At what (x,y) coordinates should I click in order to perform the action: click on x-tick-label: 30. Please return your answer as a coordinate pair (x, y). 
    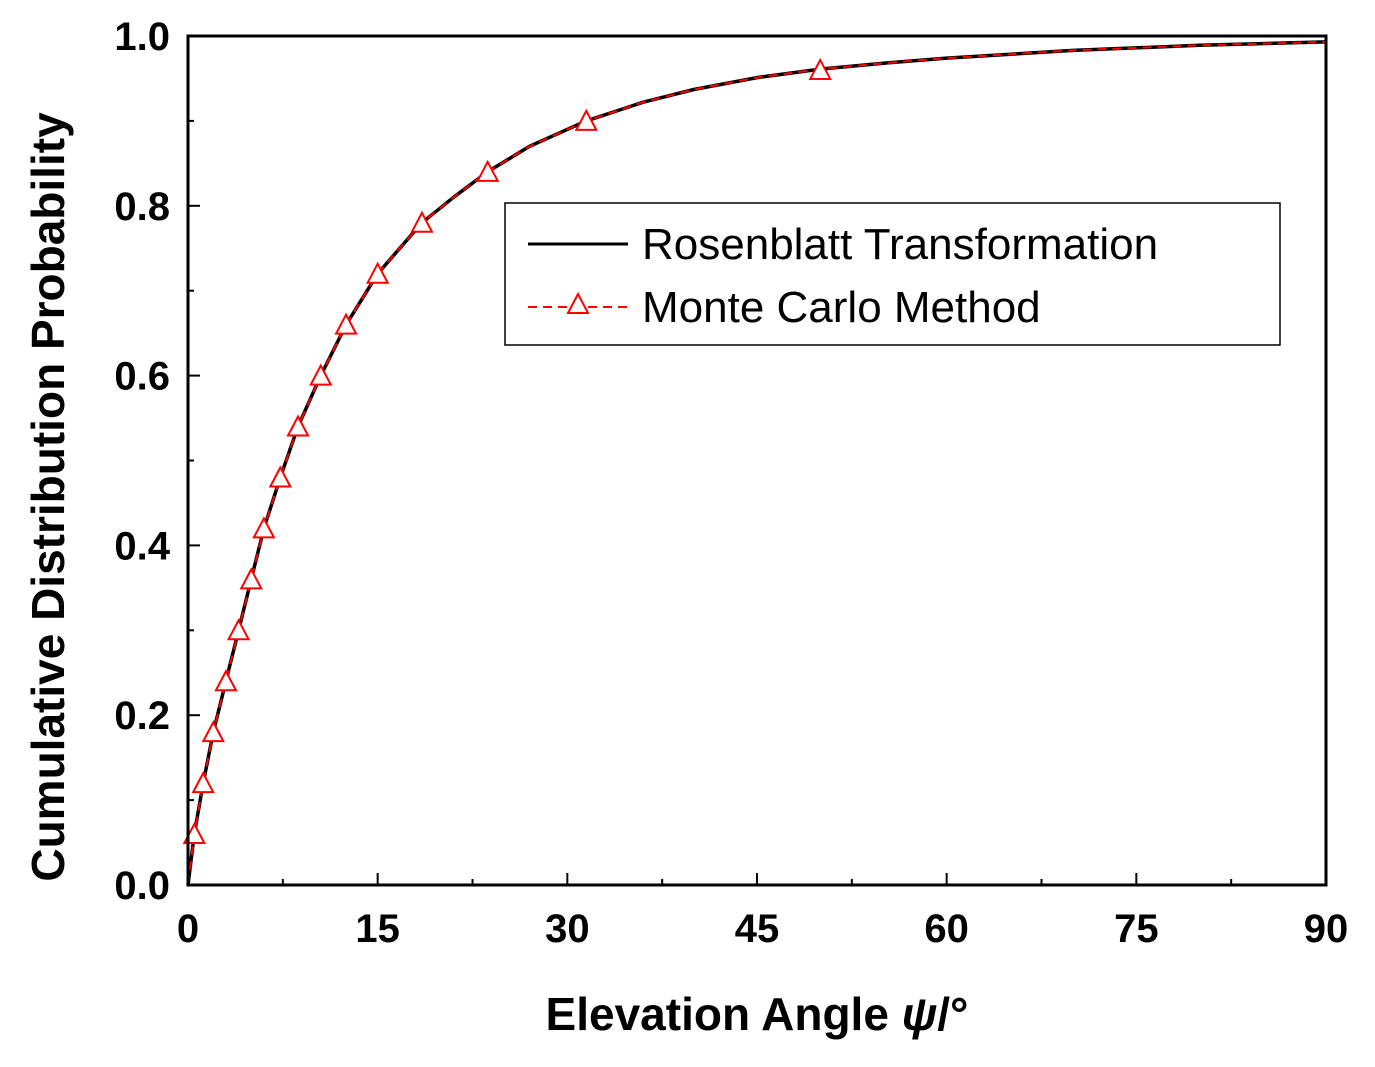
    Looking at the image, I should click on (567, 929).